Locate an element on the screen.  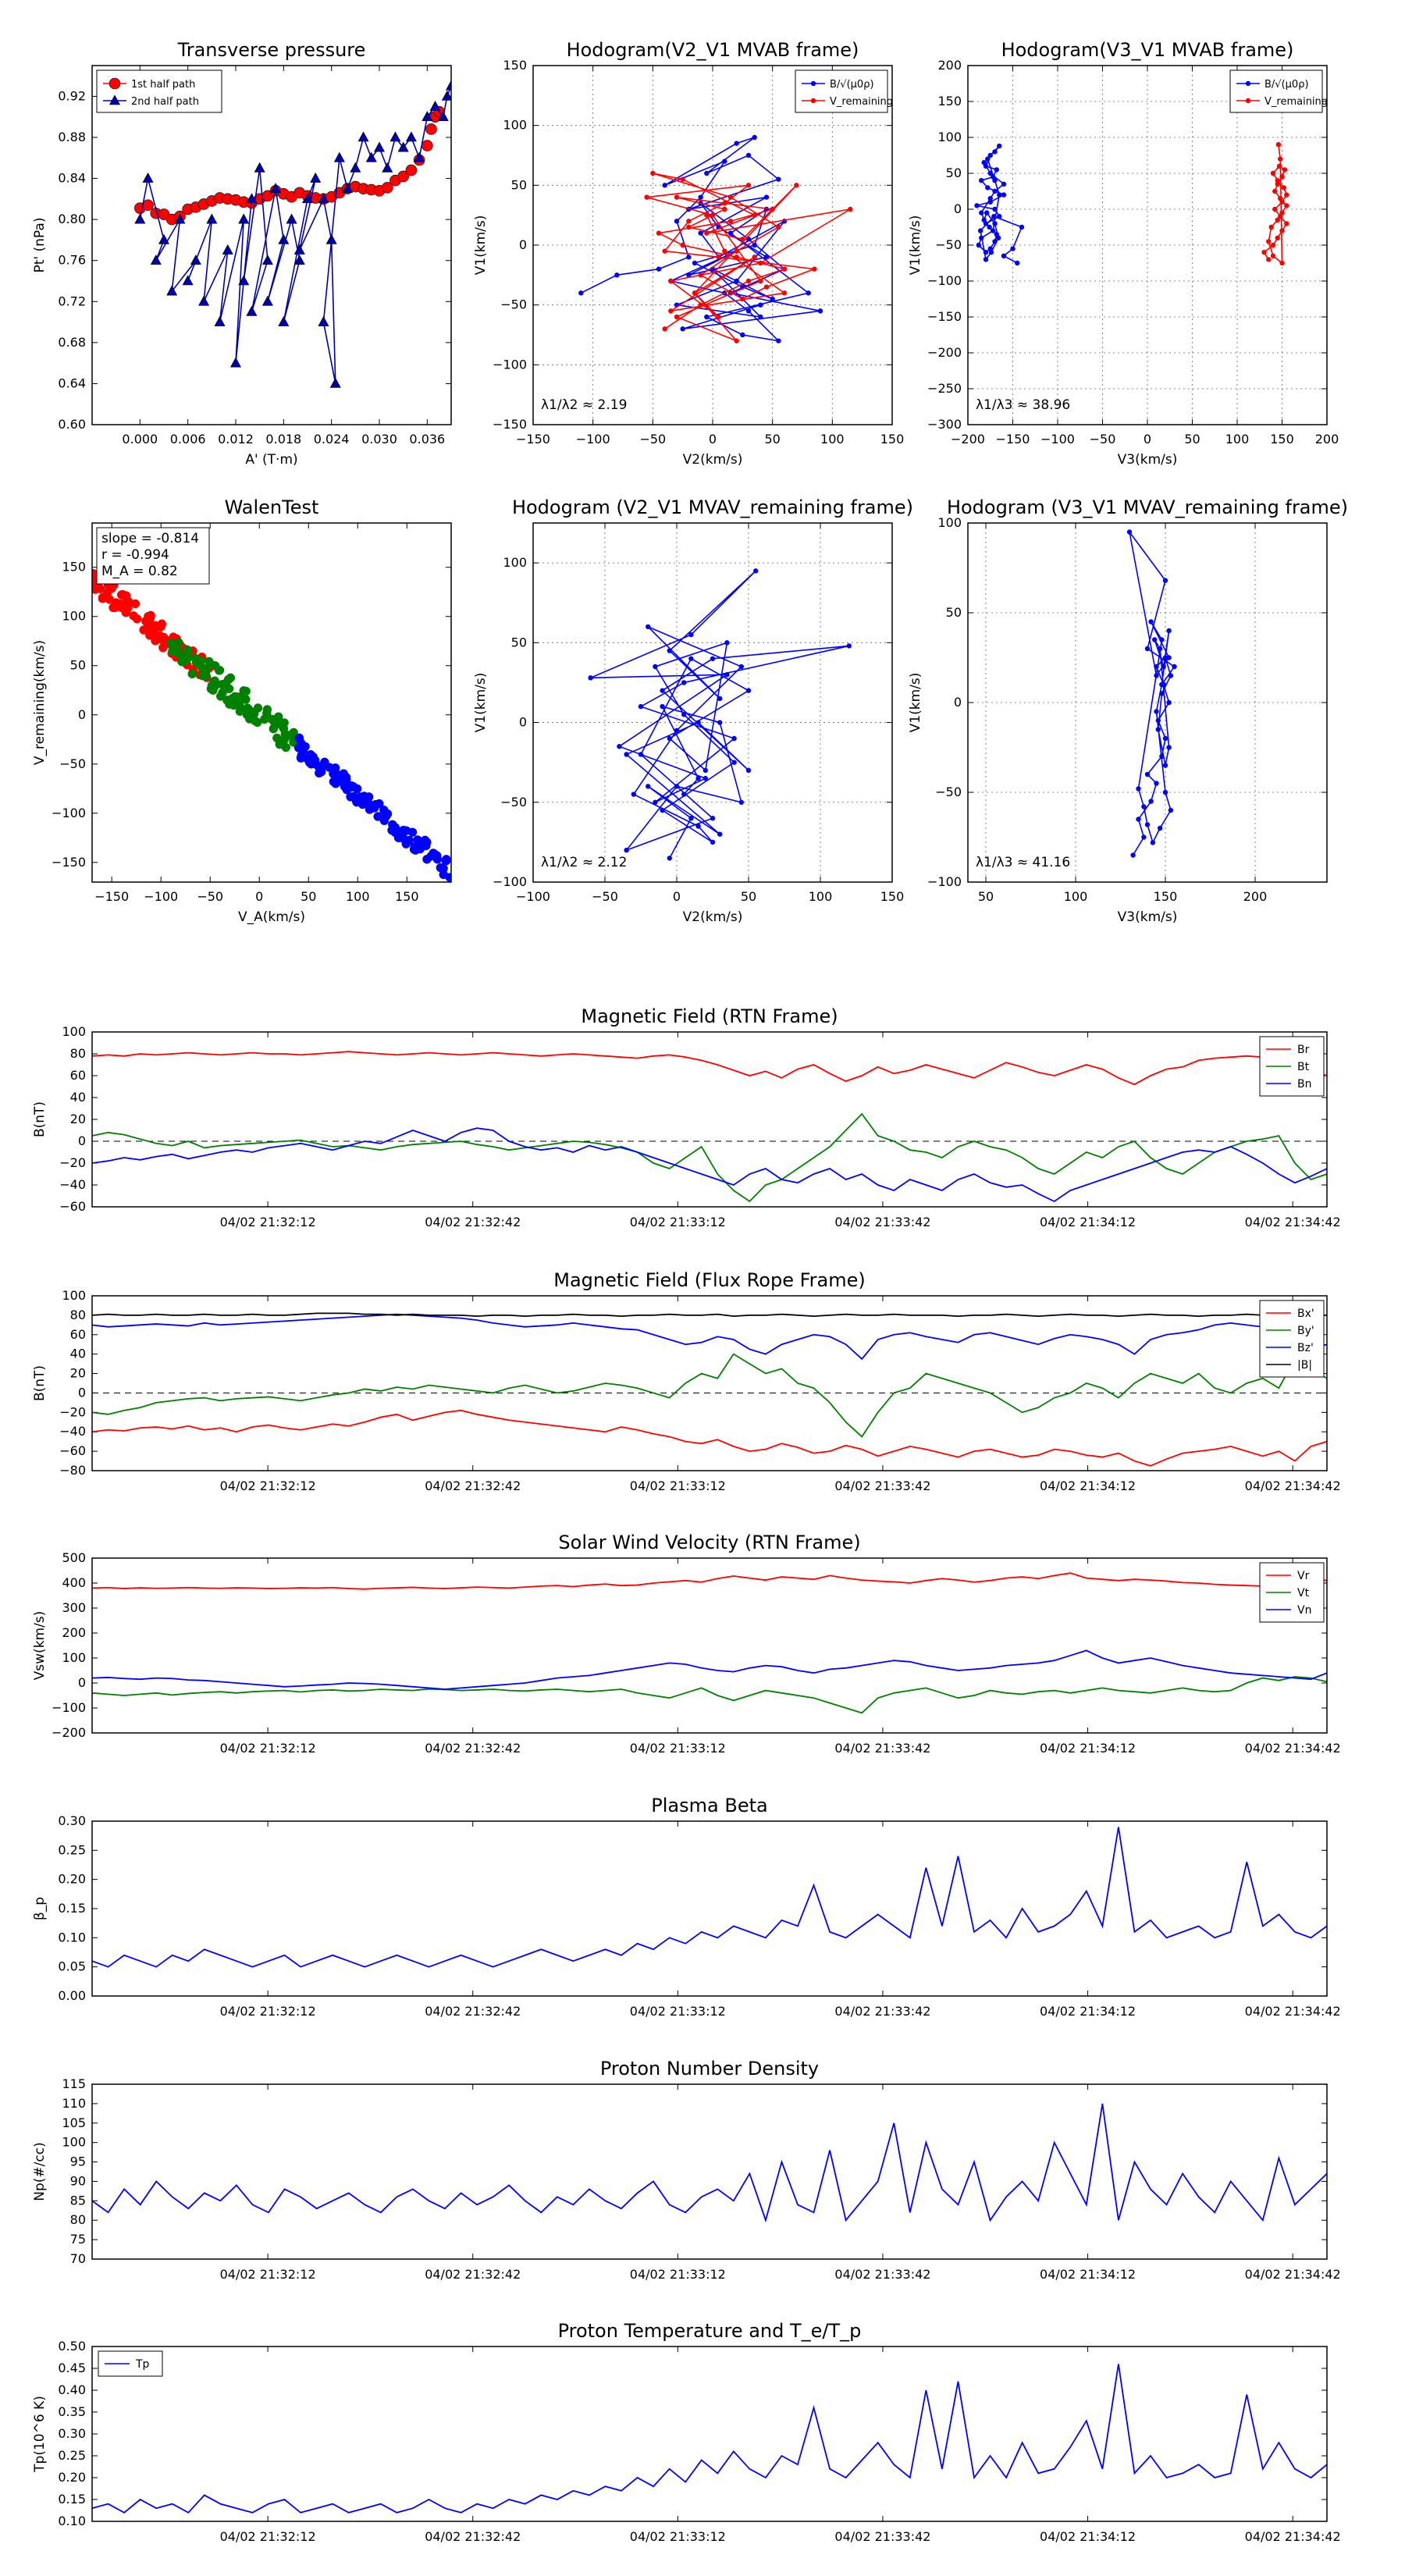
tp-legend-marker is located at coordinates (114, 99).